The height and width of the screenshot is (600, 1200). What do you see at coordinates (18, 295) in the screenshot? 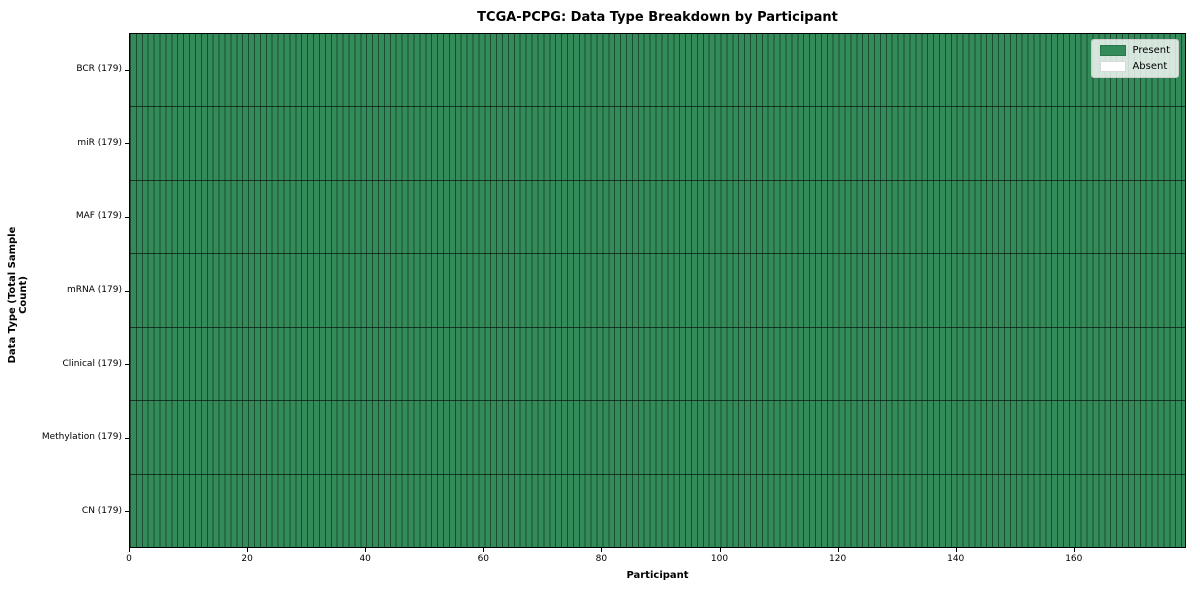
I see `y-axis-label: Data Type (Total Sample Count)` at bounding box center [18, 295].